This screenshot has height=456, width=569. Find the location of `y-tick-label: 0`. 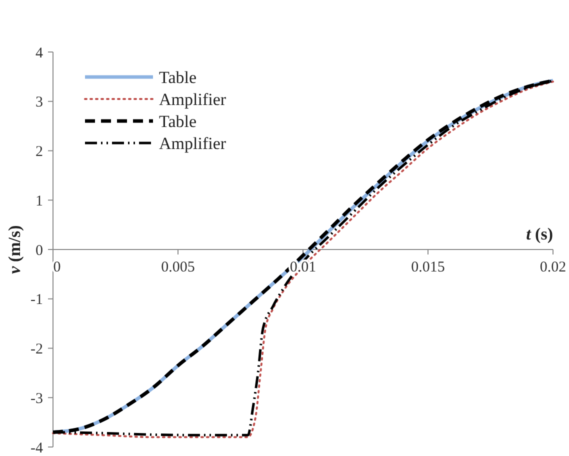

y-tick-label: 0 is located at coordinates (39, 250).